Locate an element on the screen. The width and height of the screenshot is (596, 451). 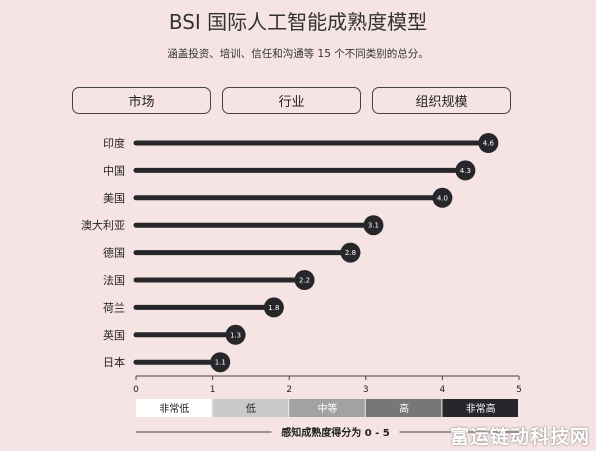
x-tick-label: 4 is located at coordinates (443, 390).